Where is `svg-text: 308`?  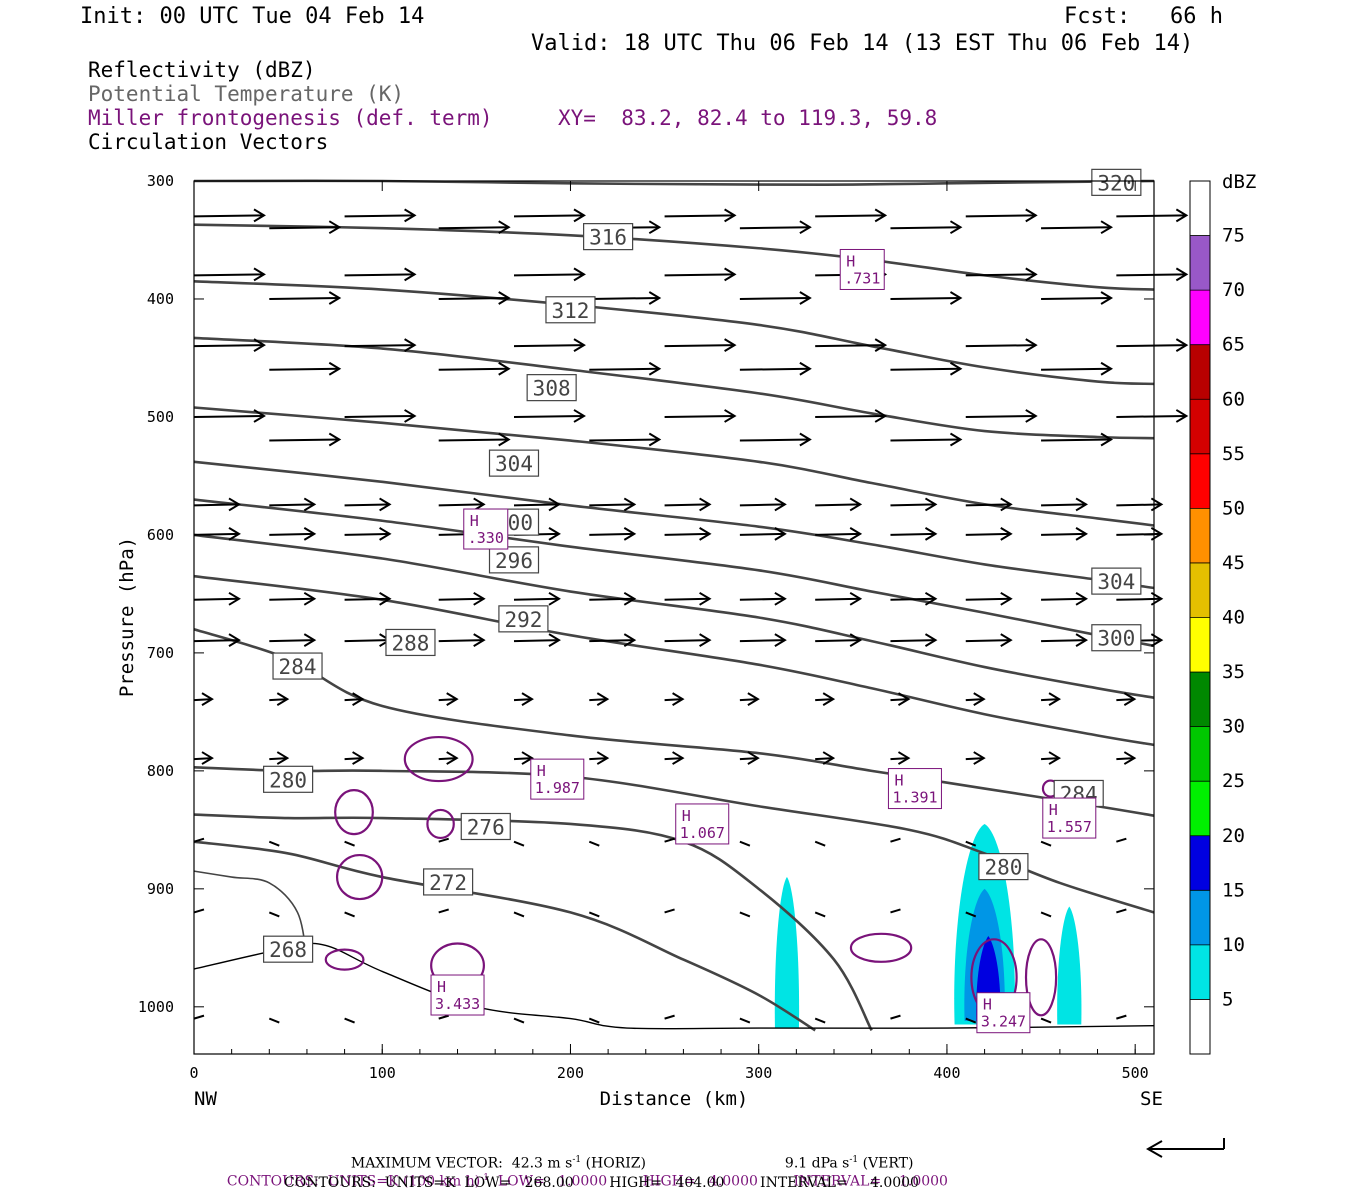 svg-text: 308 is located at coordinates (552, 389).